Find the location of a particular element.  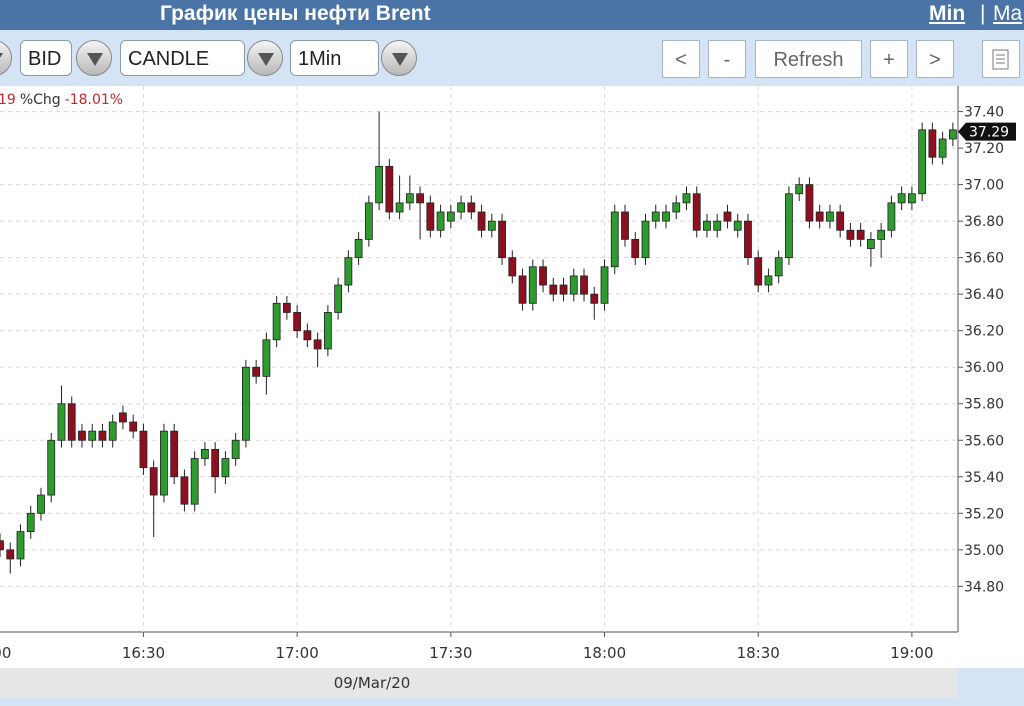

menu-icon is located at coordinates (1000, 59).